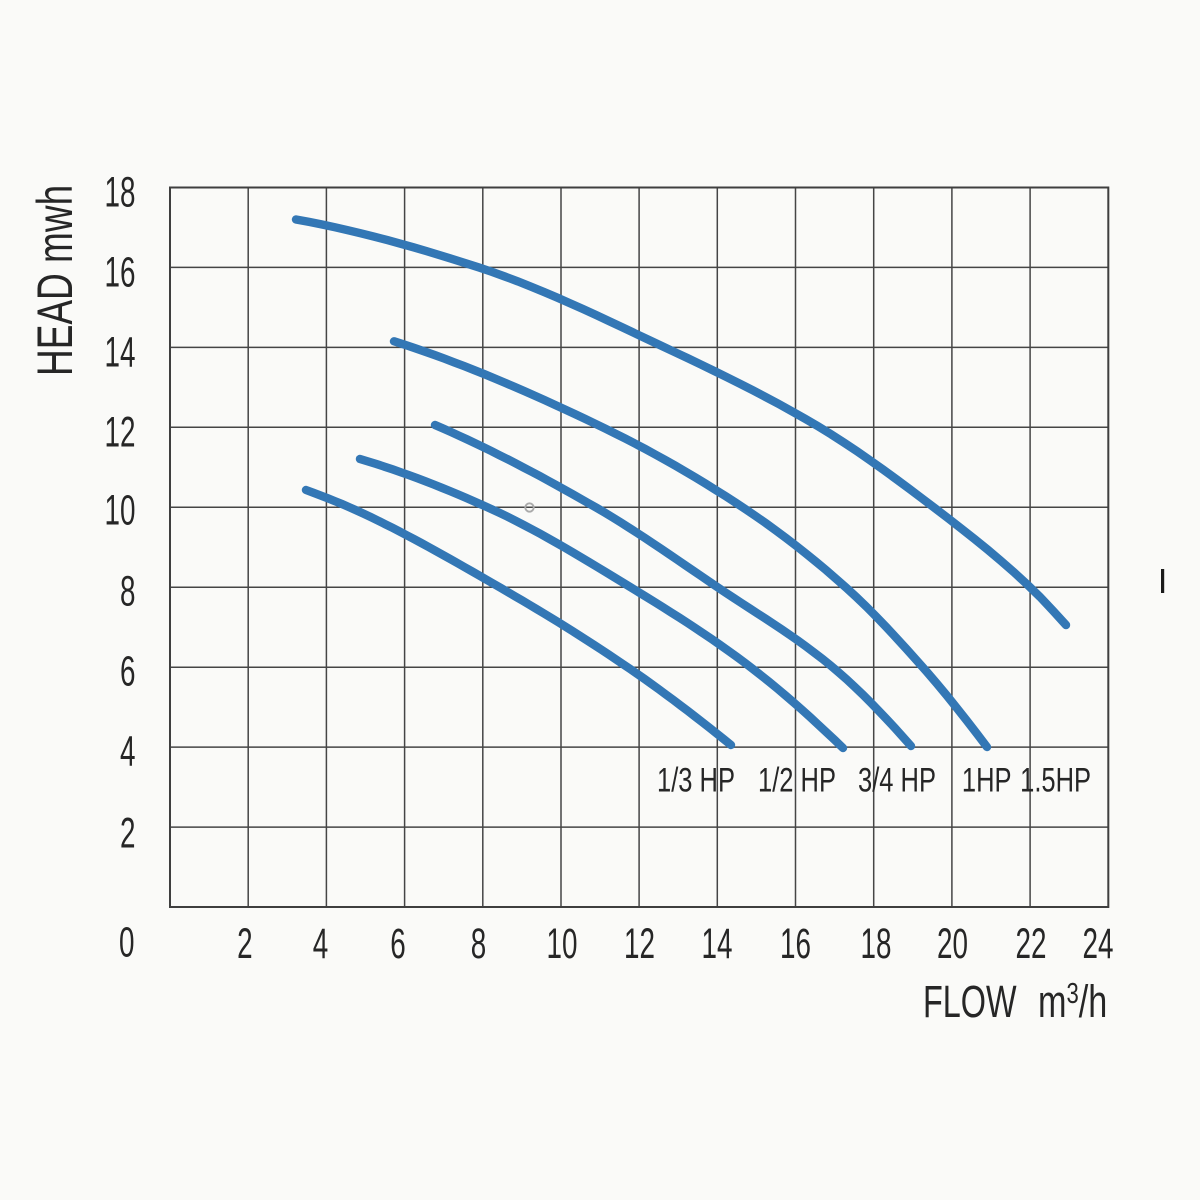 The height and width of the screenshot is (1200, 1200). What do you see at coordinates (1031, 943) in the screenshot?
I see `svg-text: 22` at bounding box center [1031, 943].